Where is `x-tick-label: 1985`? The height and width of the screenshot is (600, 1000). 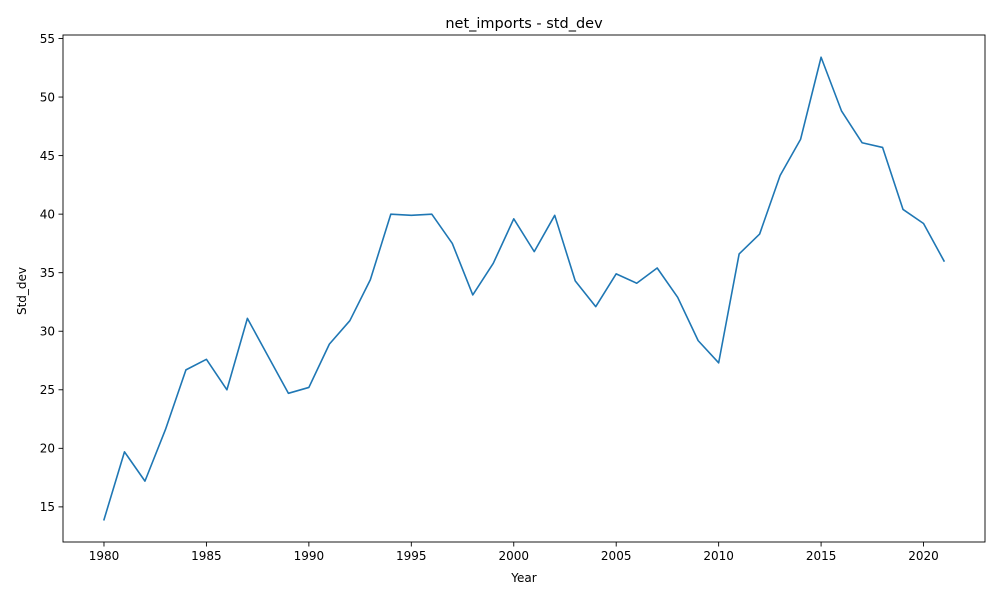 x-tick-label: 1985 is located at coordinates (206, 556).